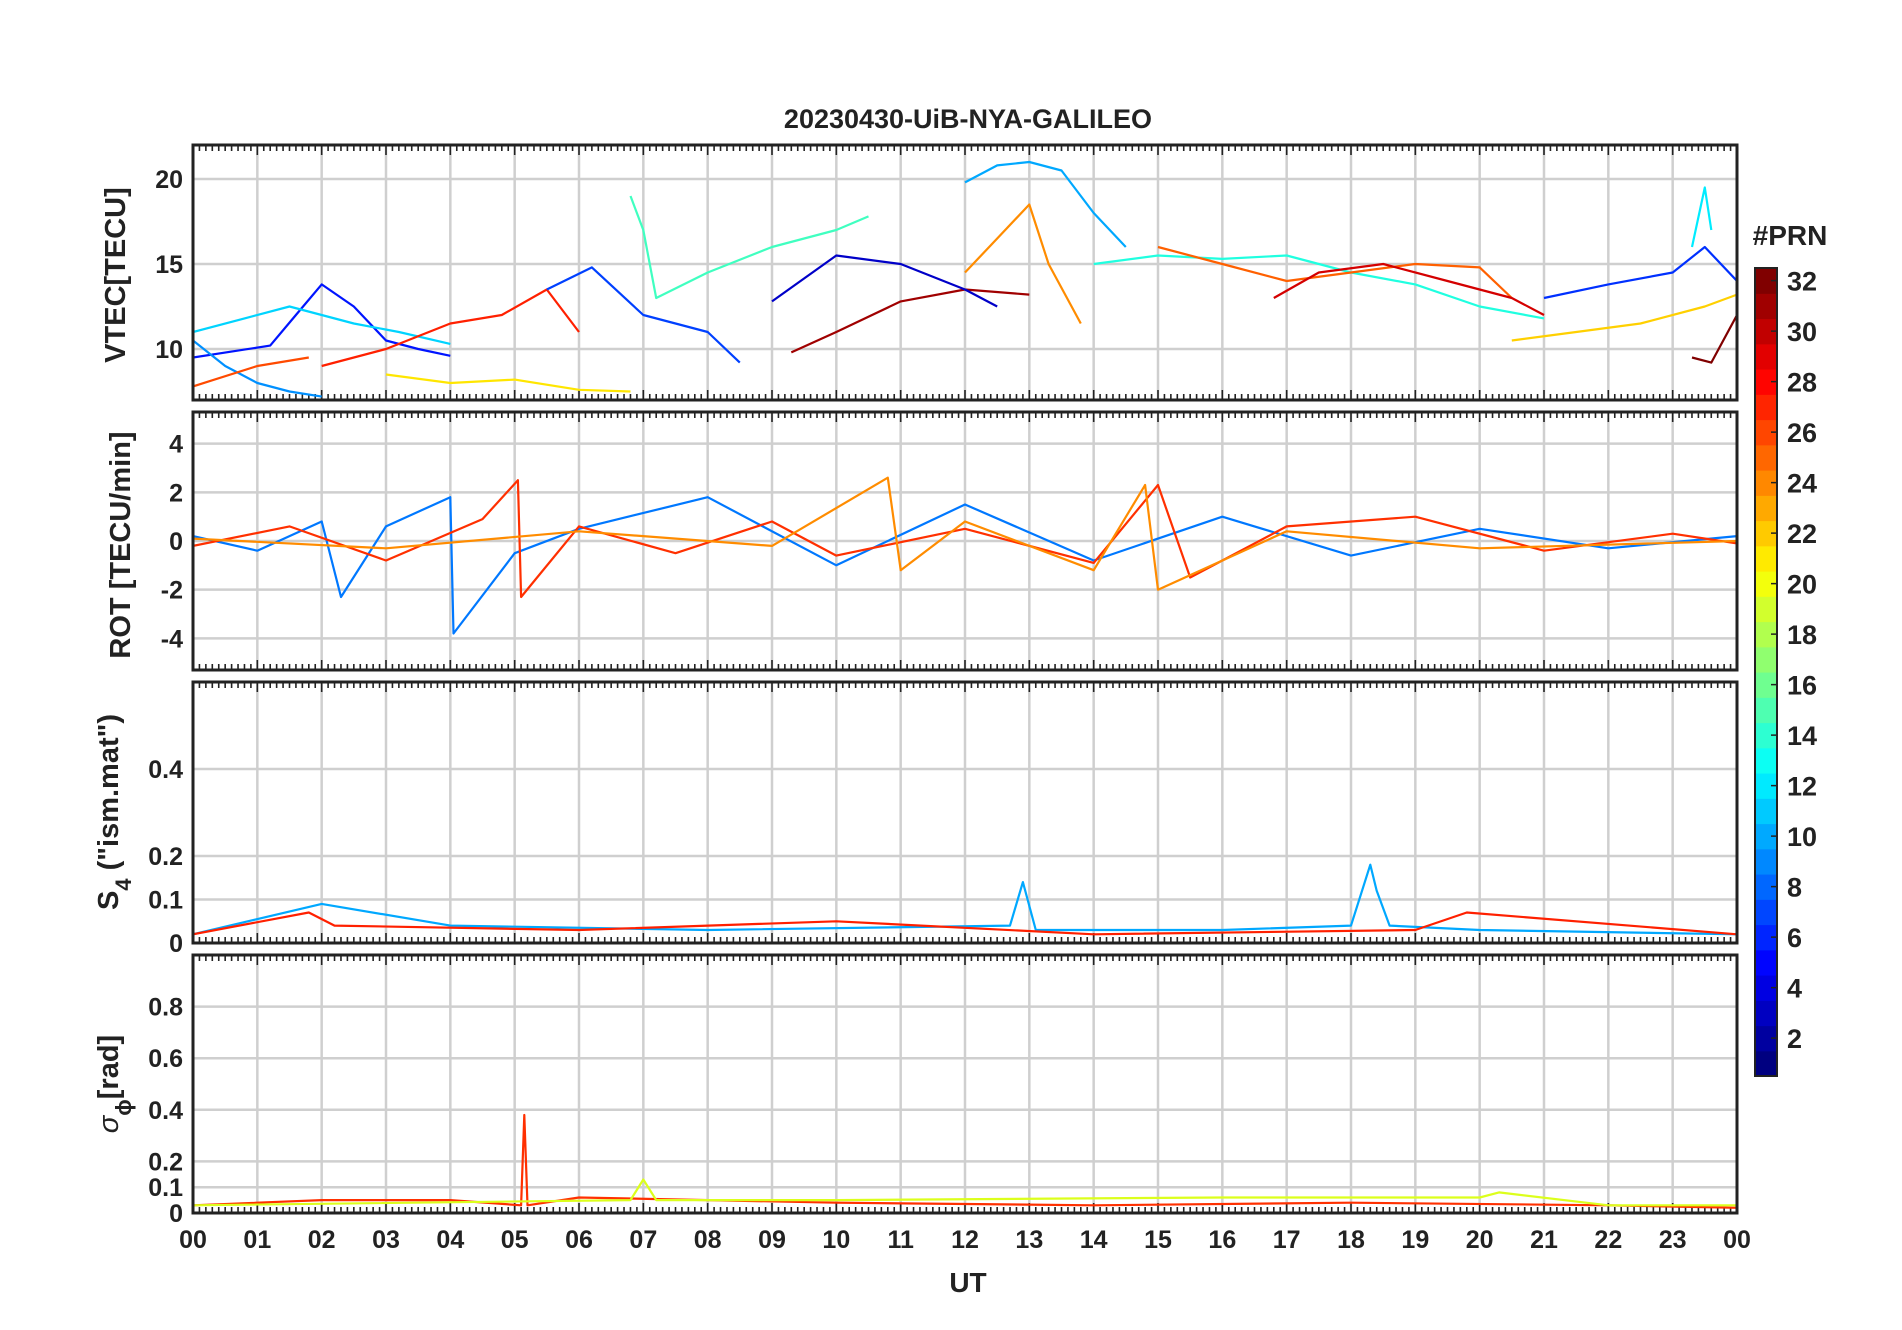 This screenshot has height=1330, width=1902. Describe the element at coordinates (965, 1161) in the screenshot. I see `sigma_phi-series` at that location.